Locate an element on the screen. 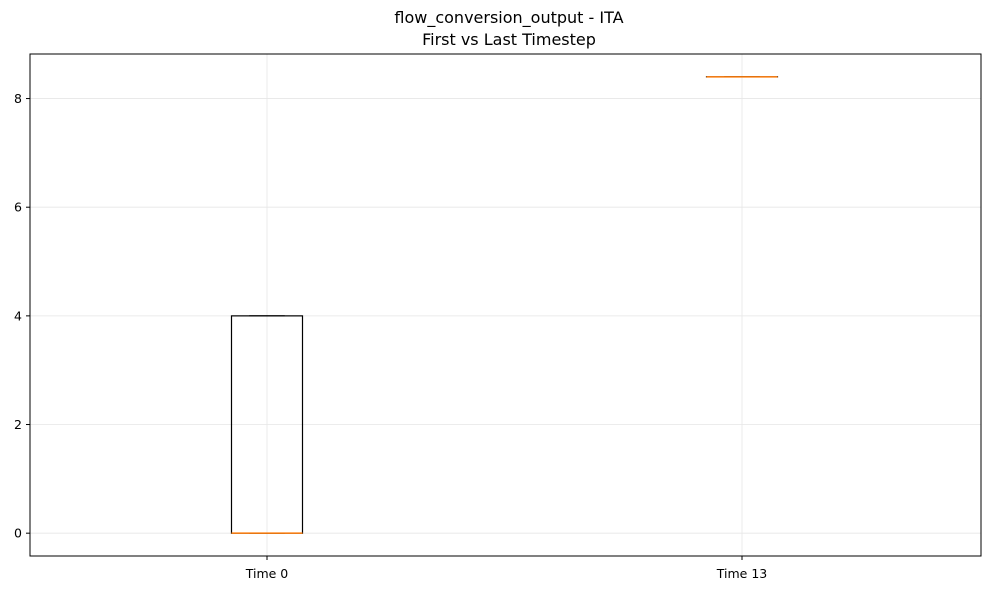 Image resolution: width=990 pixels, height=594 pixels. chart-subtitle: First vs Last Timestep is located at coordinates (509, 39).